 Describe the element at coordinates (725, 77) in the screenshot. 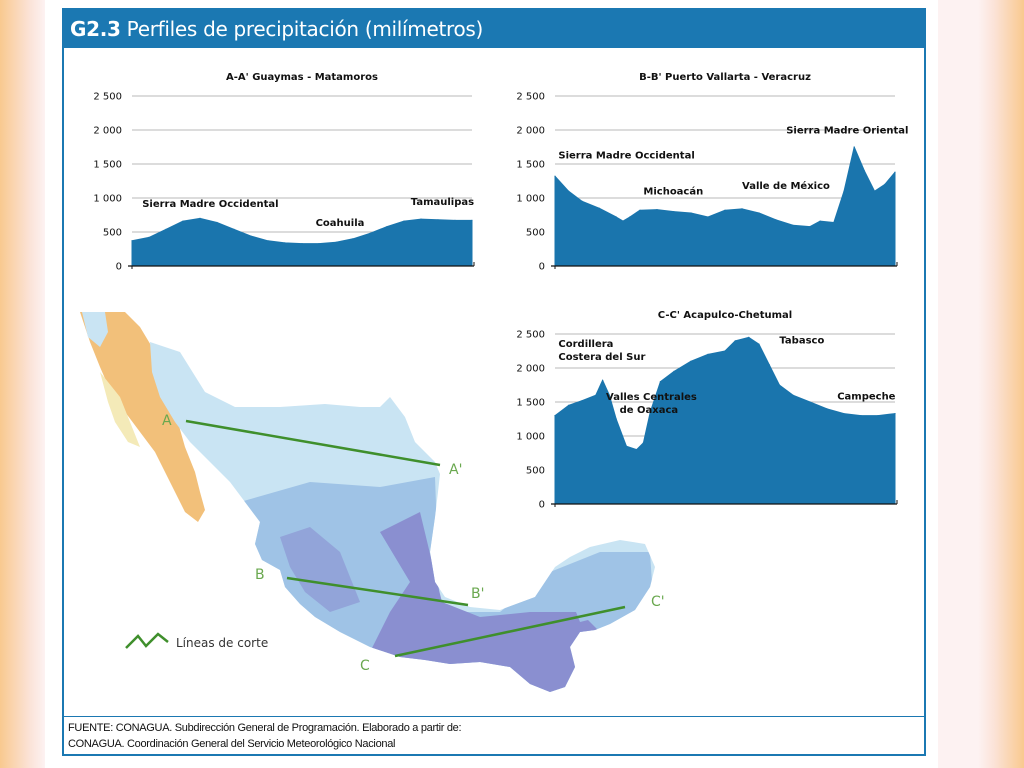

I see `chart-title: B-B' Puerto Vallarta - Veracruz` at that location.